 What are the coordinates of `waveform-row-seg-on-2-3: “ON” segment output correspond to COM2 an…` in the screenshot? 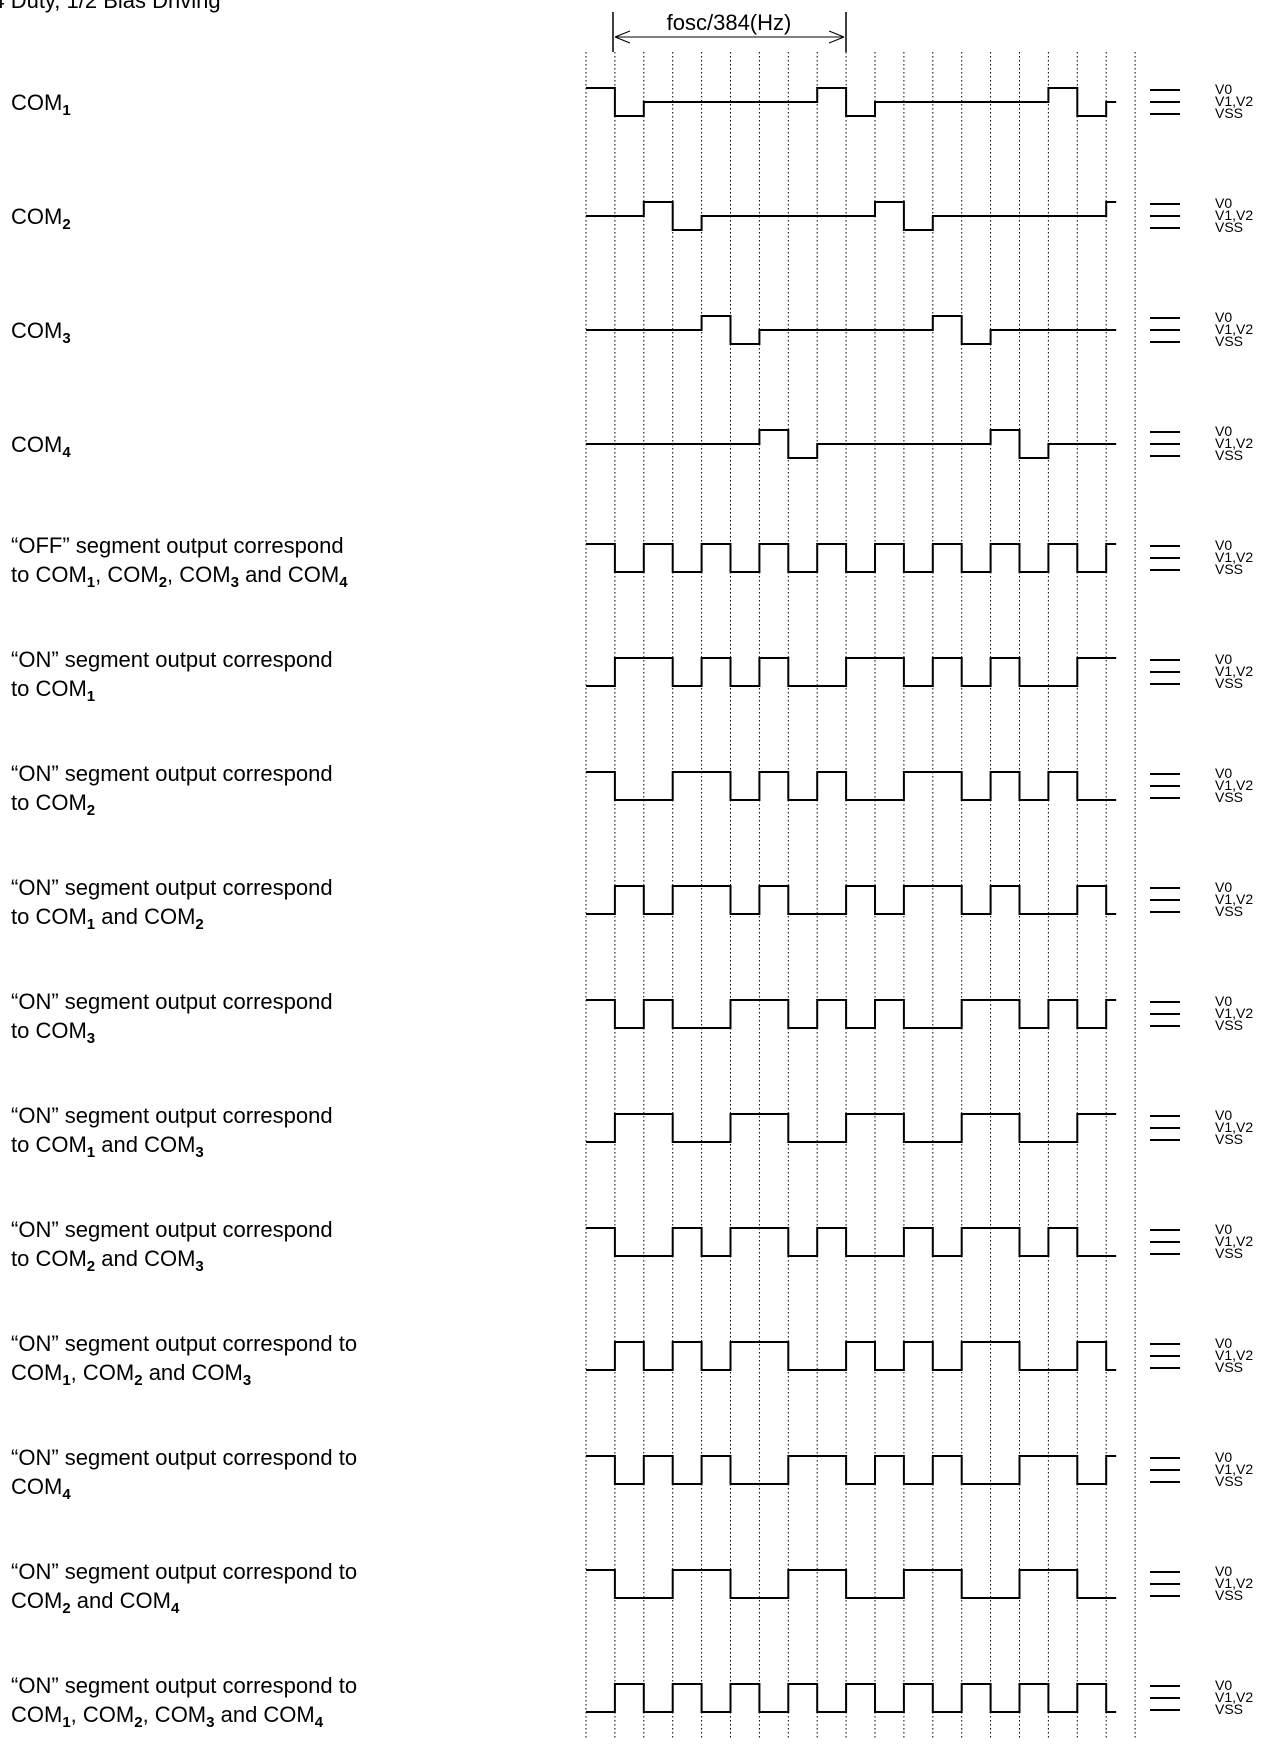 It's located at (632, 1246).